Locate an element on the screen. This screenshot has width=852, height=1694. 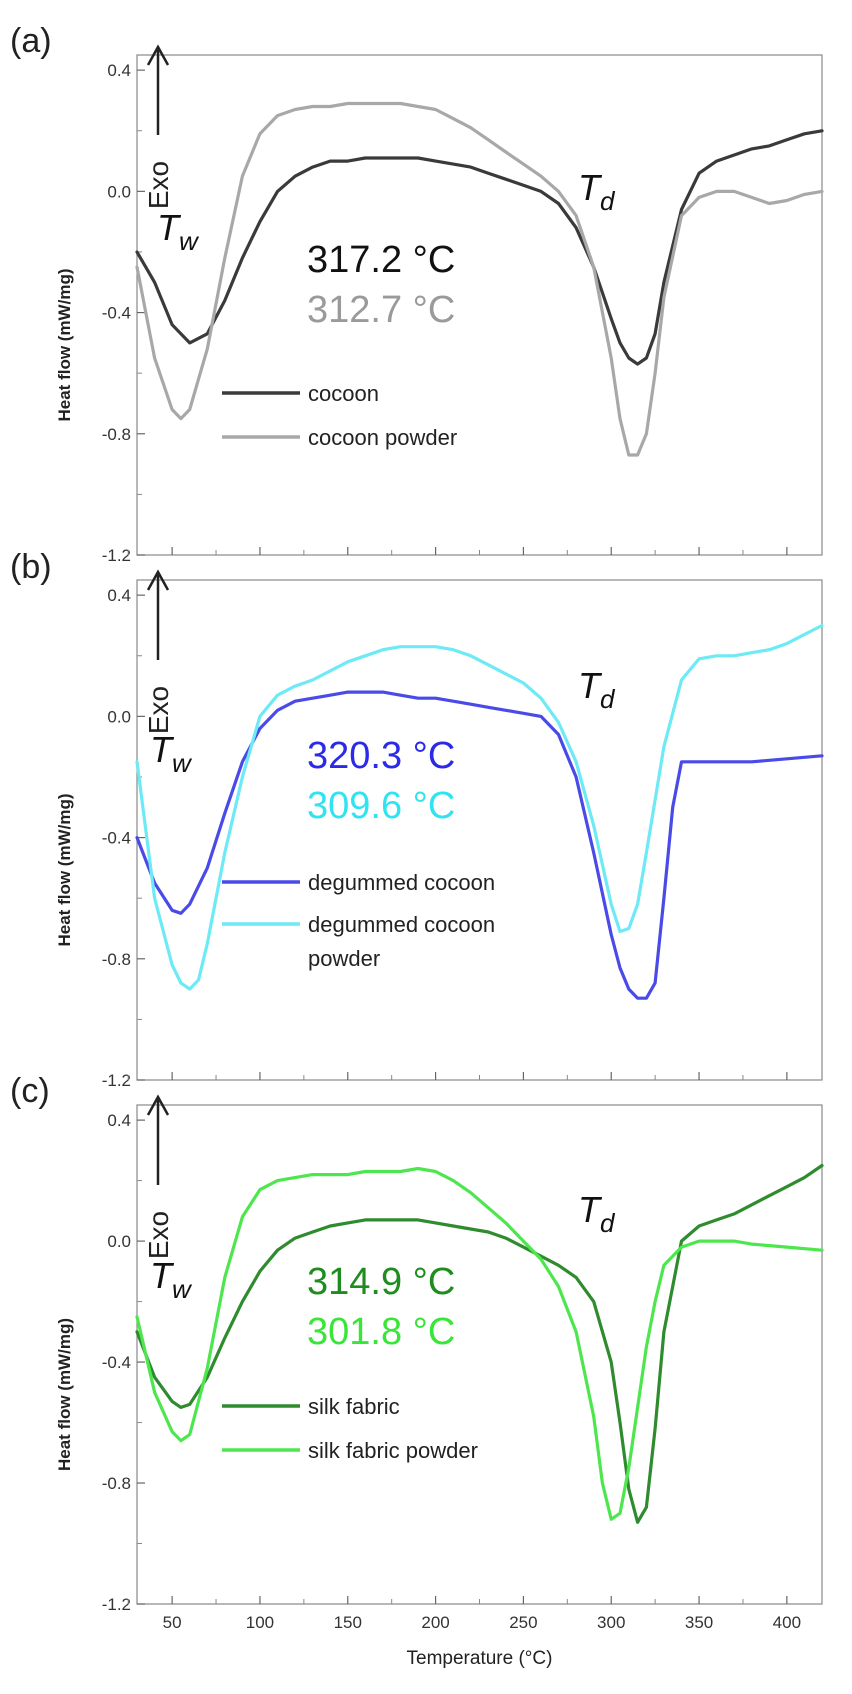
panel-c-ytick-label: -0.8 is located at coordinates (116, 1483).